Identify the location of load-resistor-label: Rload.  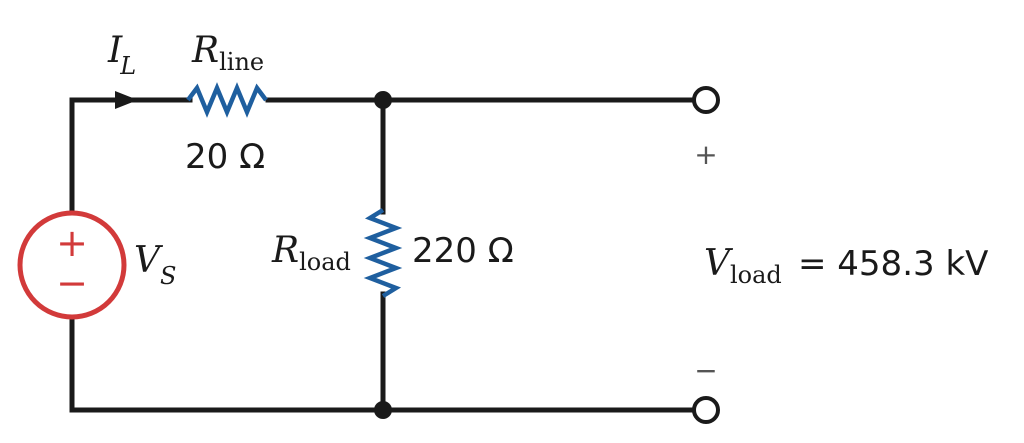
(311, 253).